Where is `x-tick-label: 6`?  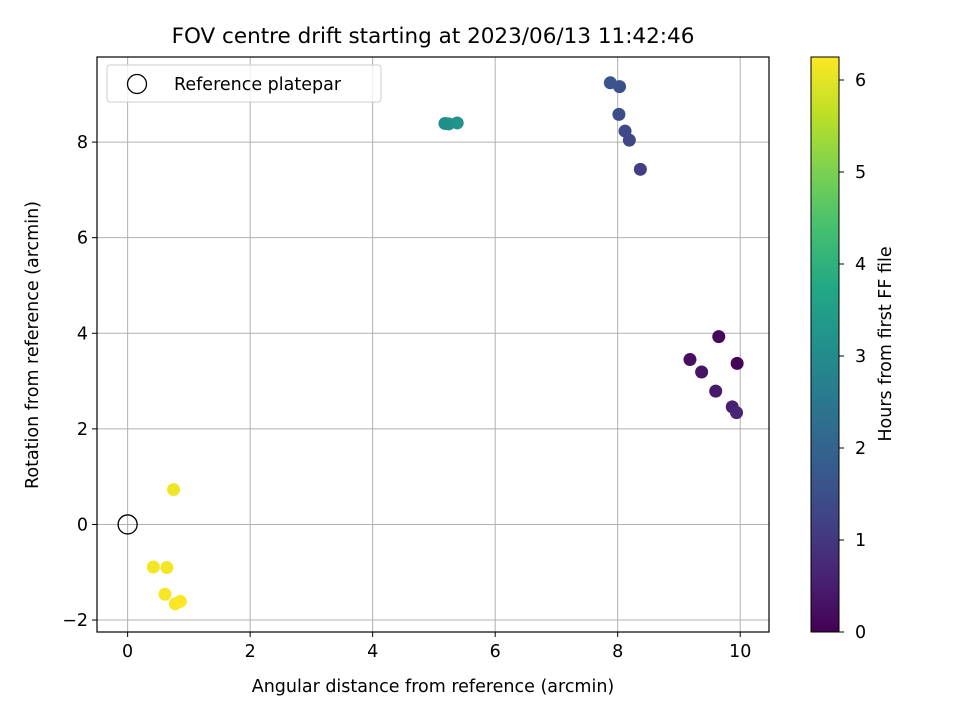
x-tick-label: 6 is located at coordinates (495, 652).